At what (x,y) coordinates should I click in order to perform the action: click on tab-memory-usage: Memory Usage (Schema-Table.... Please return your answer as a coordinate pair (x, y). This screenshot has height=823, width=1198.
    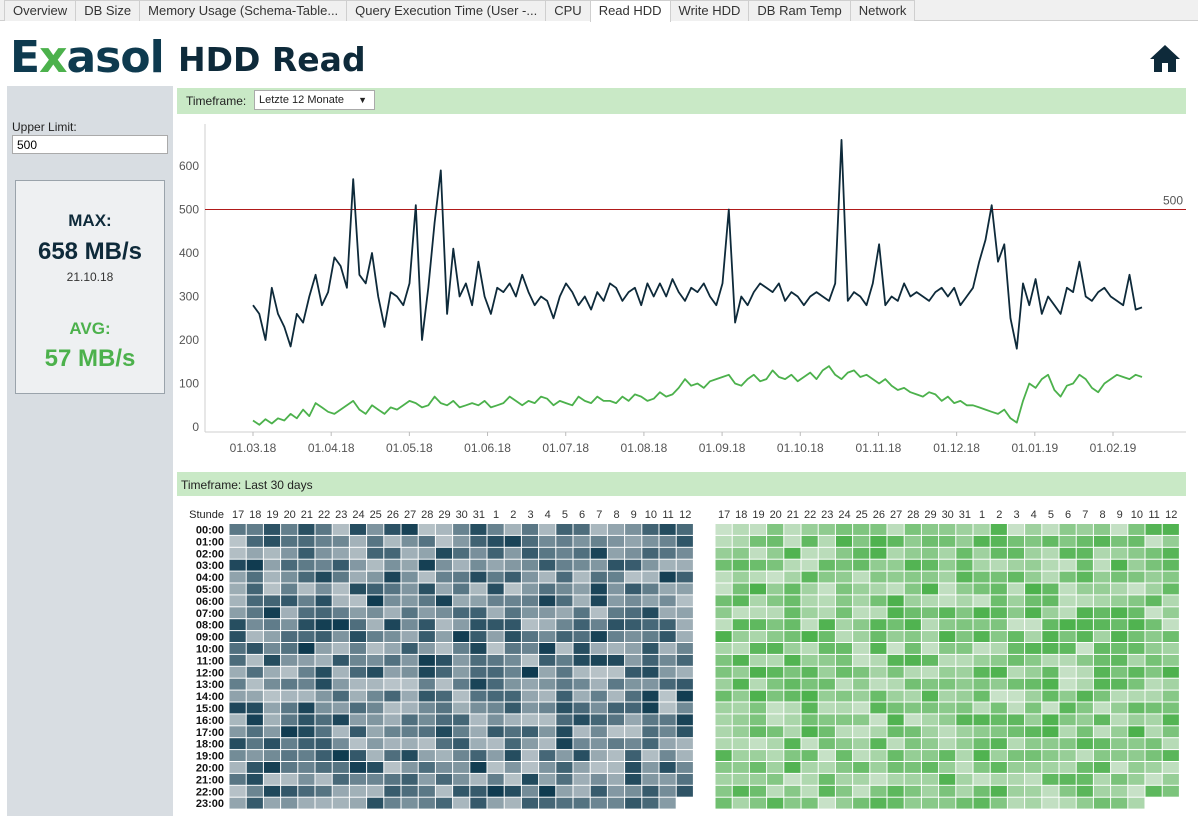
    Looking at the image, I should click on (243, 10).